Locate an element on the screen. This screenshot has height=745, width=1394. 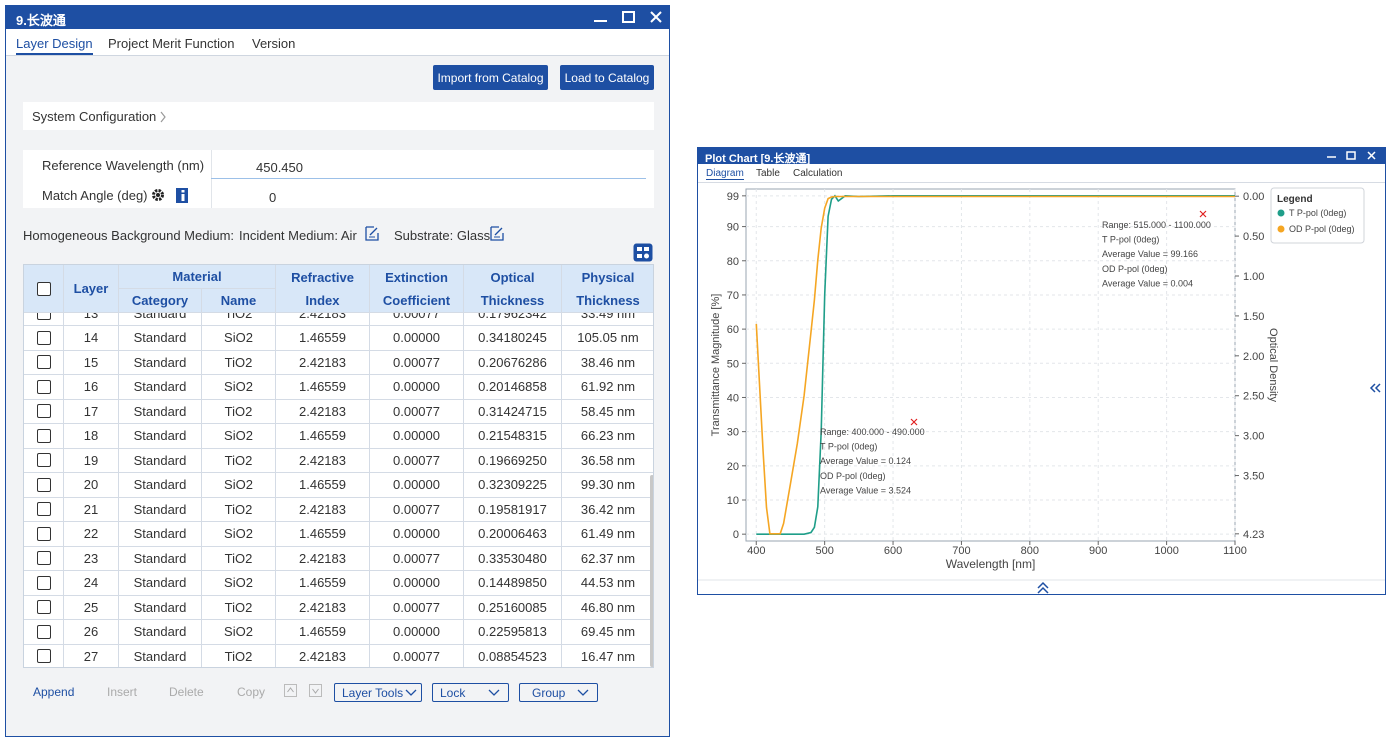
button: Import from Catalog is located at coordinates (490, 77).